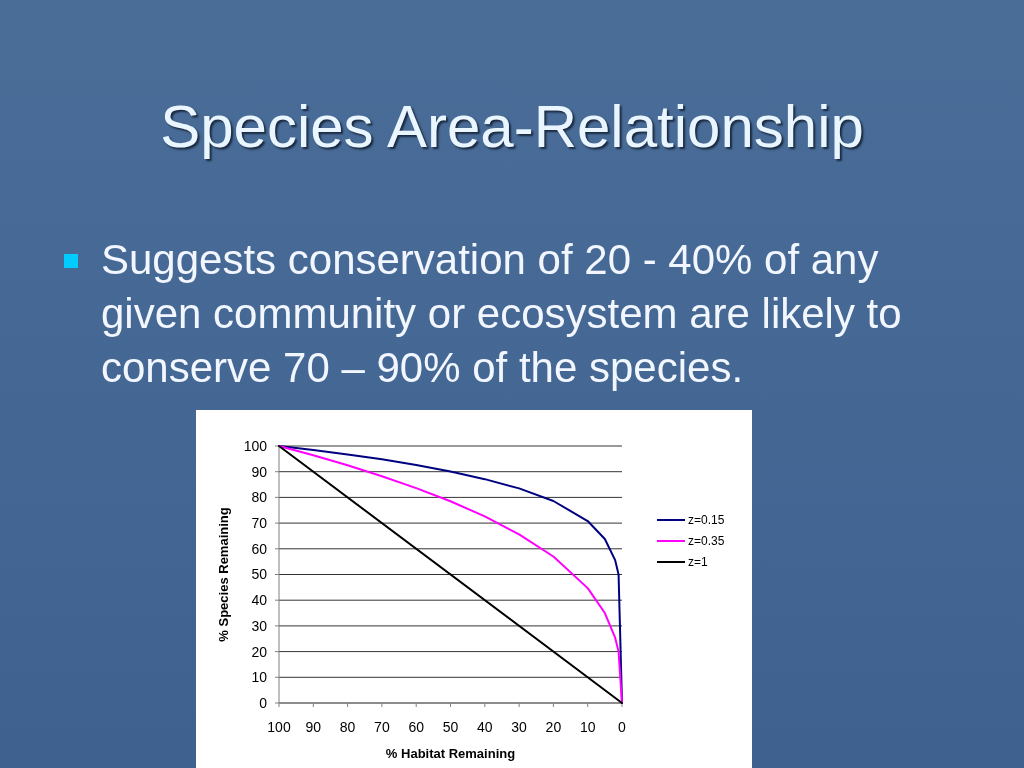 This screenshot has height=768, width=1024. What do you see at coordinates (259, 497) in the screenshot?
I see `y-tick-label: 80` at bounding box center [259, 497].